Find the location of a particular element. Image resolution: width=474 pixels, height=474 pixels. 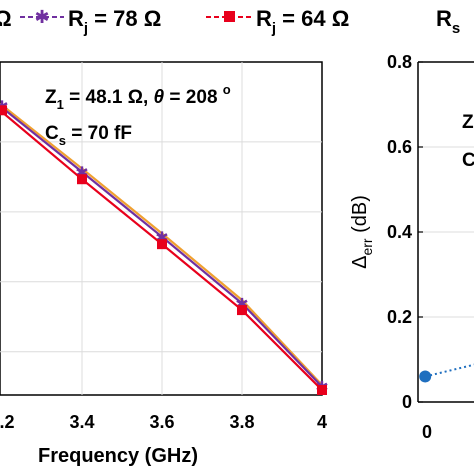

left-xtick-4: 4 is located at coordinates (322, 422).